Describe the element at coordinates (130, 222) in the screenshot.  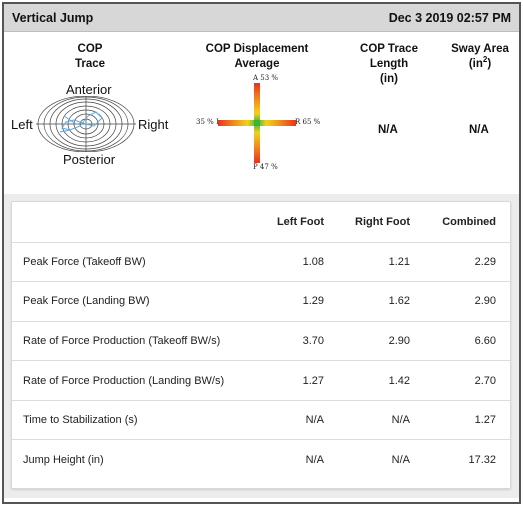
I see `header-metric` at that location.